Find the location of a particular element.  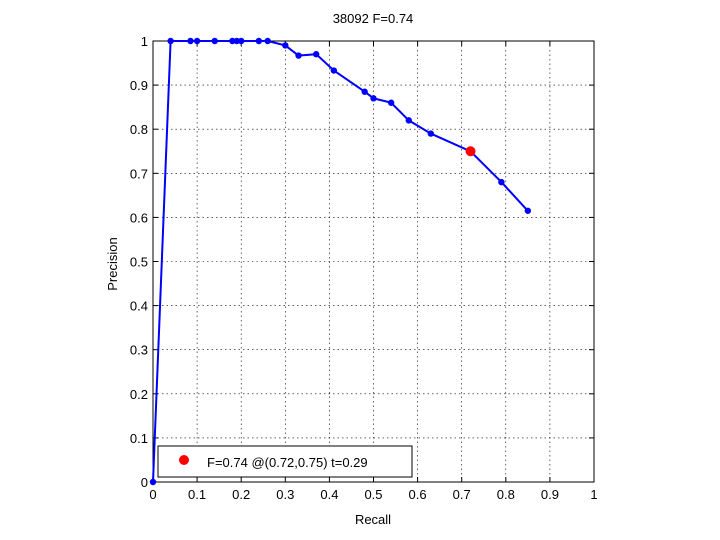

y-tick-label: 0.6 is located at coordinates (139, 217).